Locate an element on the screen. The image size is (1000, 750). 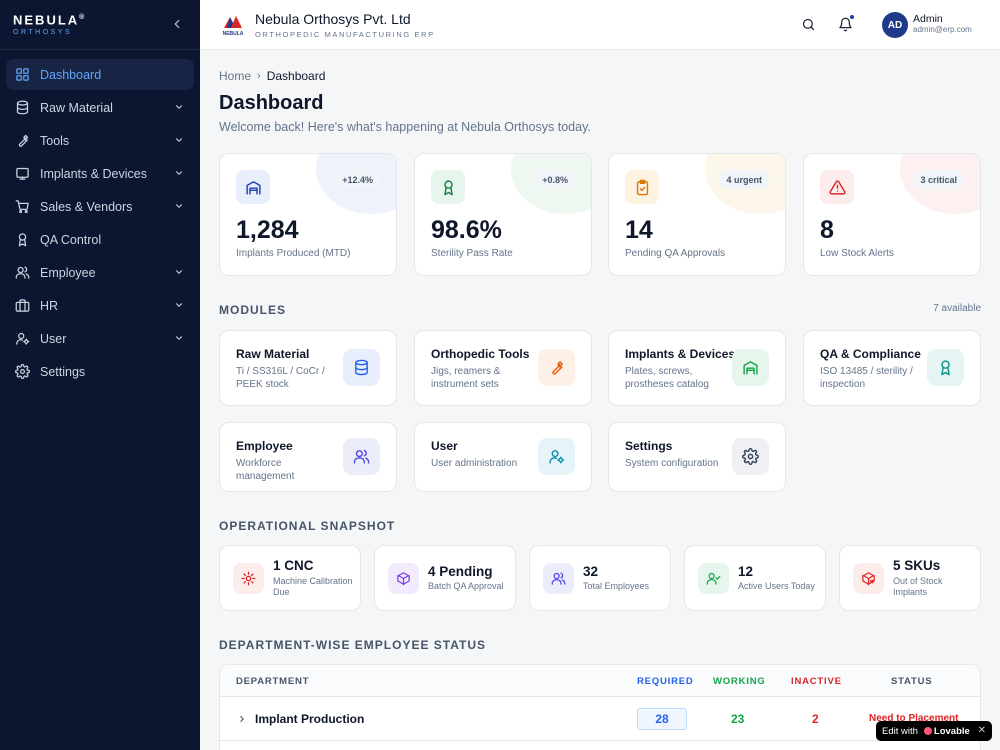
database-icon is located at coordinates (361, 367).